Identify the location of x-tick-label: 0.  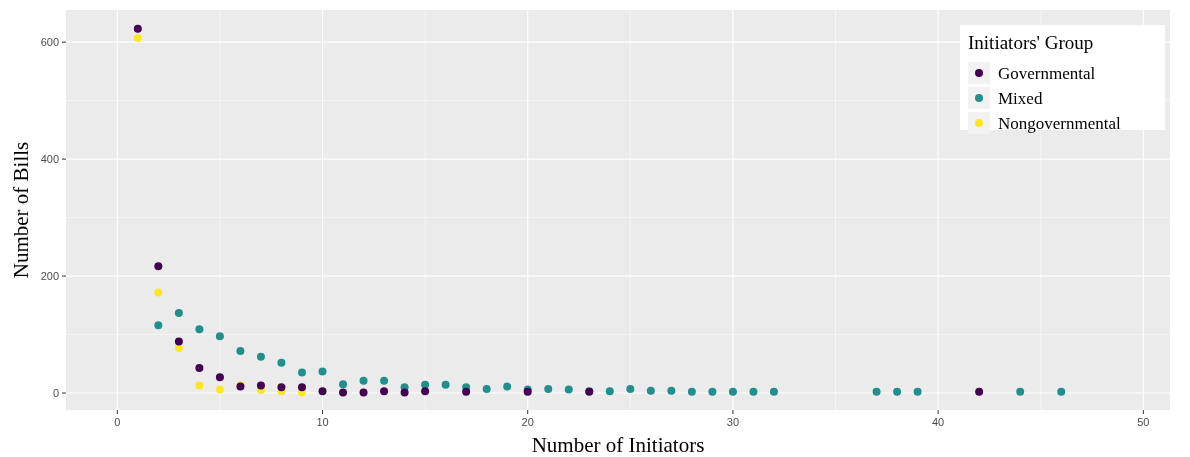
(117, 422).